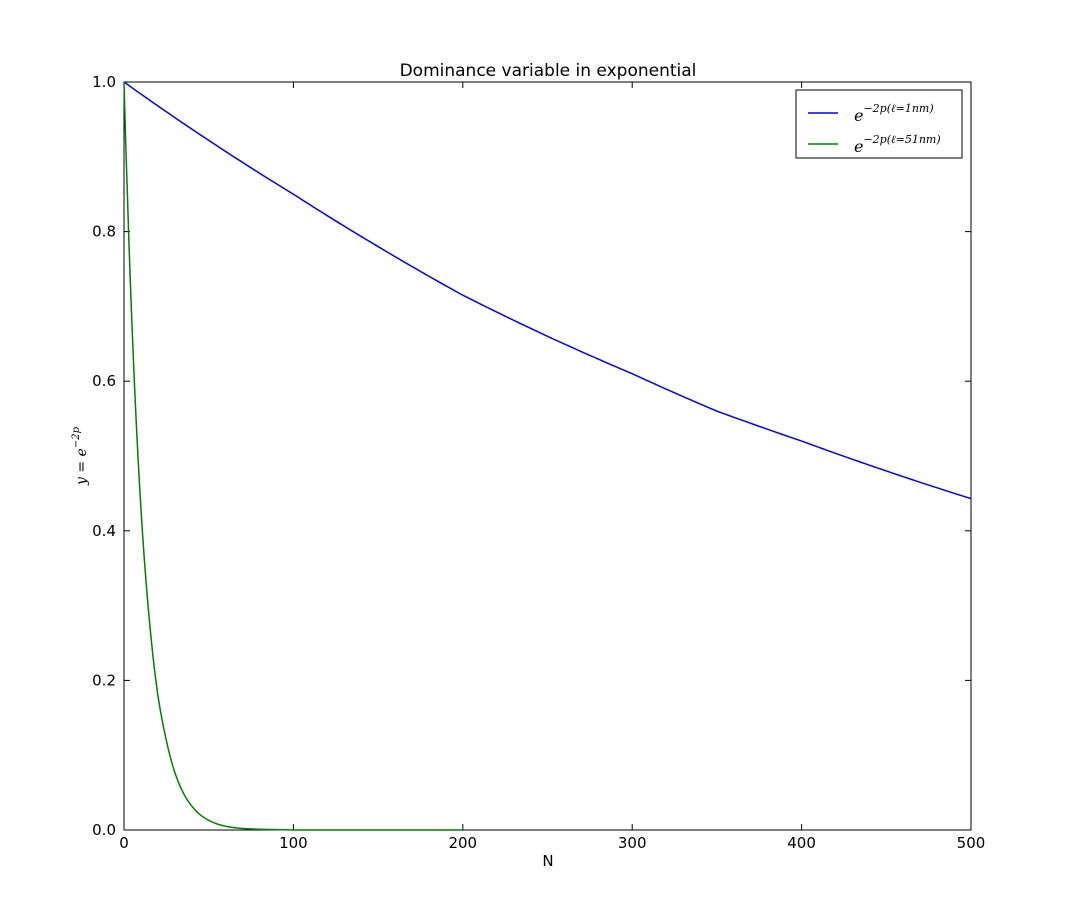 This screenshot has width=1074, height=915. I want to click on y-axis-label: y = e−2p, so click(80, 456).